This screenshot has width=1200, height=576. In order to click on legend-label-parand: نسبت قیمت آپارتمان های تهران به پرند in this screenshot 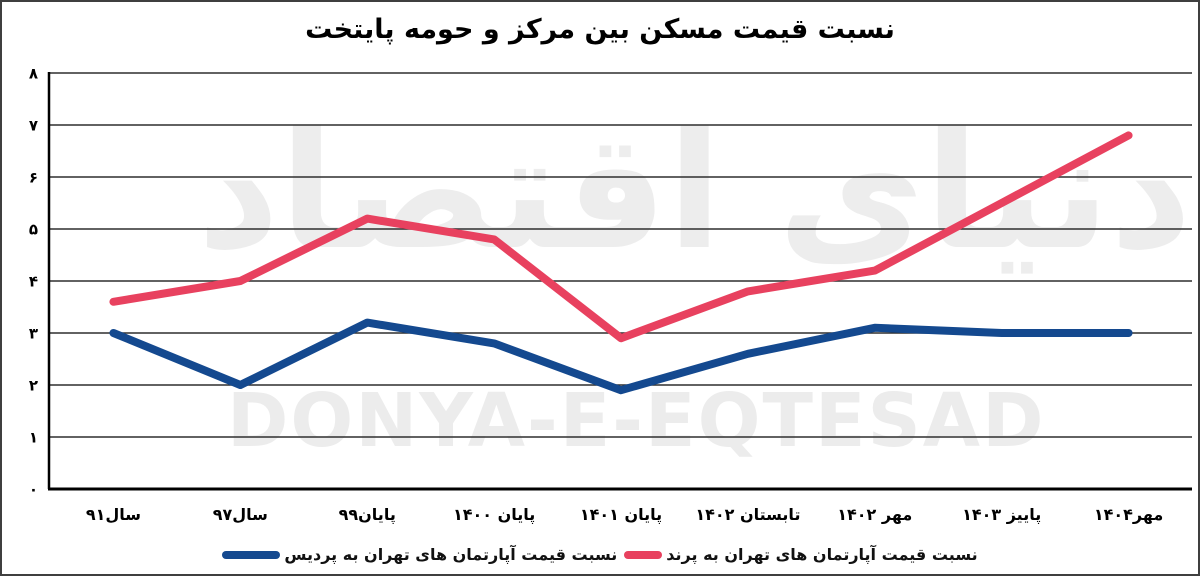, I will do `click(822, 554)`.